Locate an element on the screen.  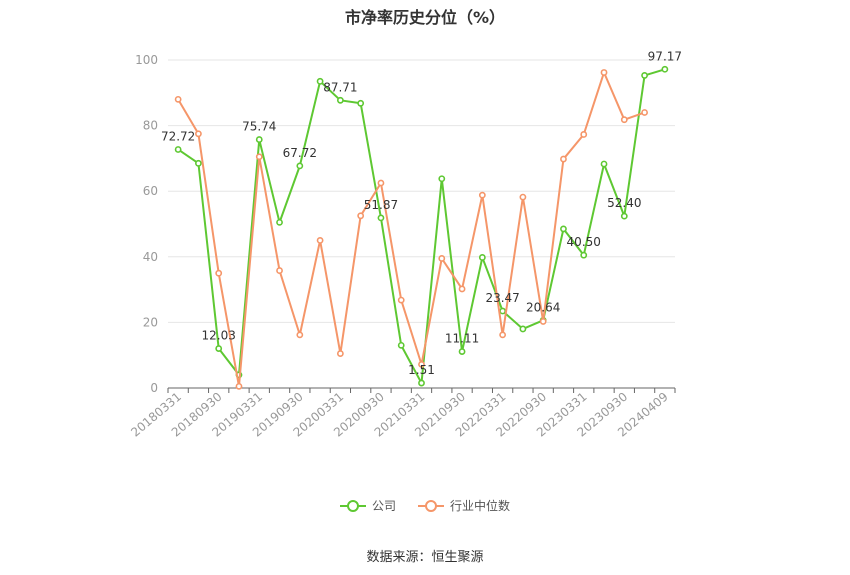
legend-marker-company is located at coordinates (352, 506).